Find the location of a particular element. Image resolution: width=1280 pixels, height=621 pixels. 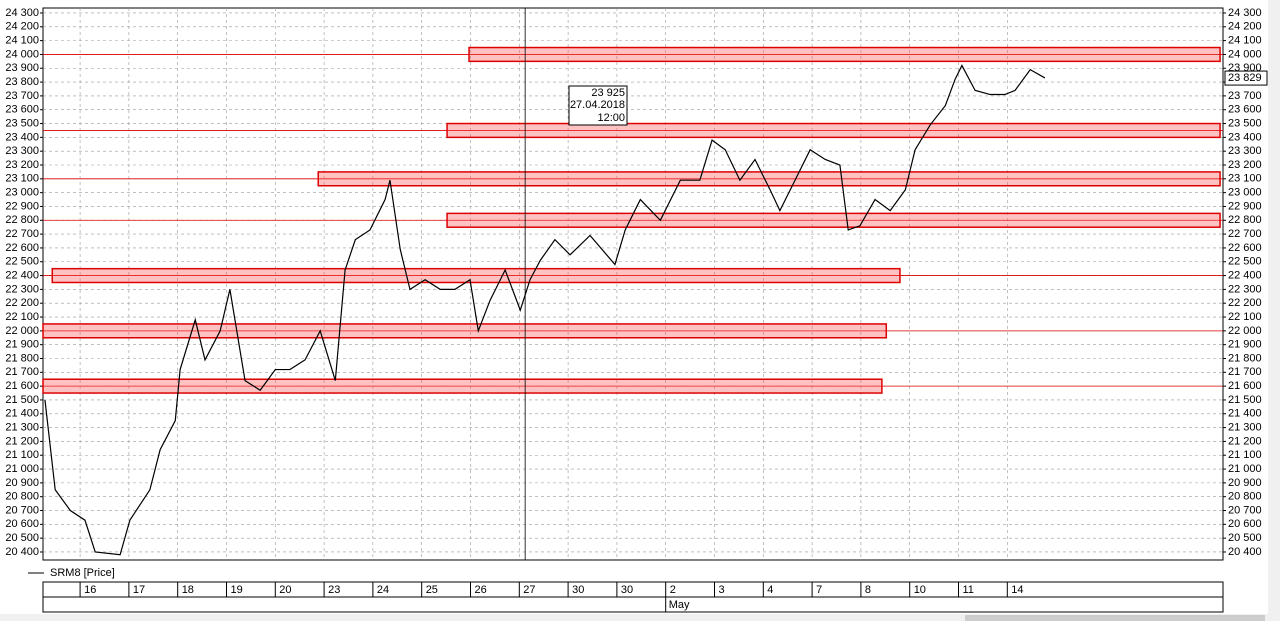

y-tick-label-right: 24 100 is located at coordinates (1245, 41).